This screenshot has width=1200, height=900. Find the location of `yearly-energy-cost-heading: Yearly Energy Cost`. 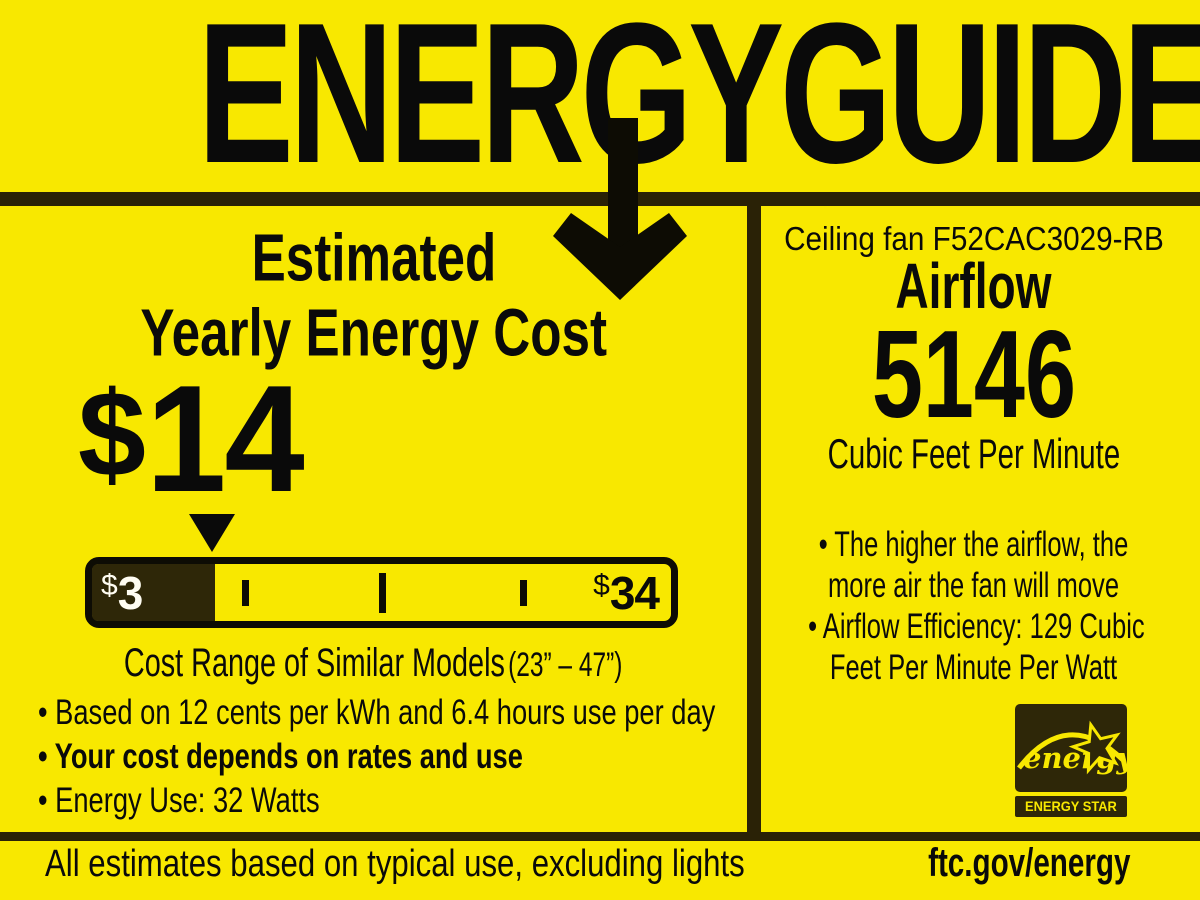

yearly-energy-cost-heading: Yearly Energy Cost is located at coordinates (373, 332).